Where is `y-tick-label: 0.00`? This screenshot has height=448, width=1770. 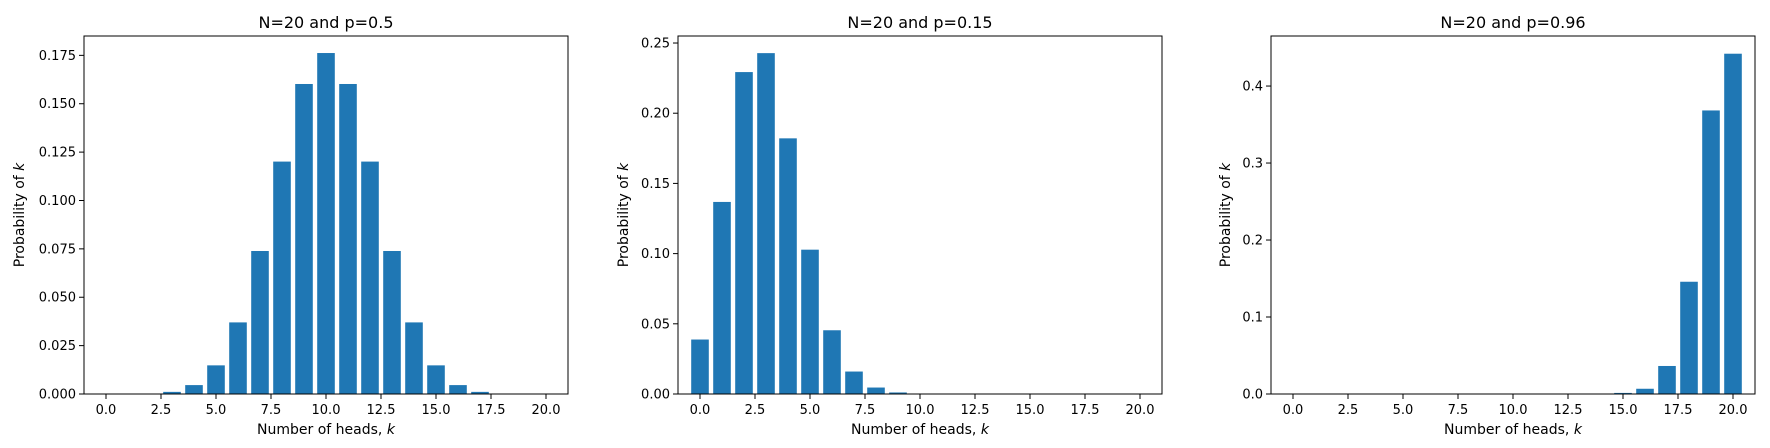
y-tick-label: 0.00 is located at coordinates (655, 395).